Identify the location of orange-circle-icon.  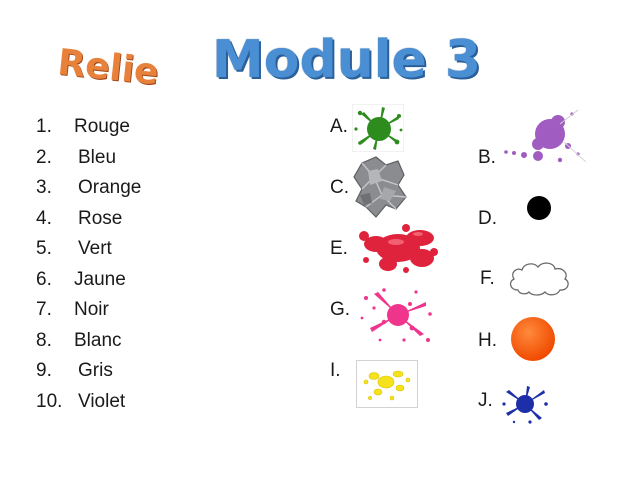
(533, 339).